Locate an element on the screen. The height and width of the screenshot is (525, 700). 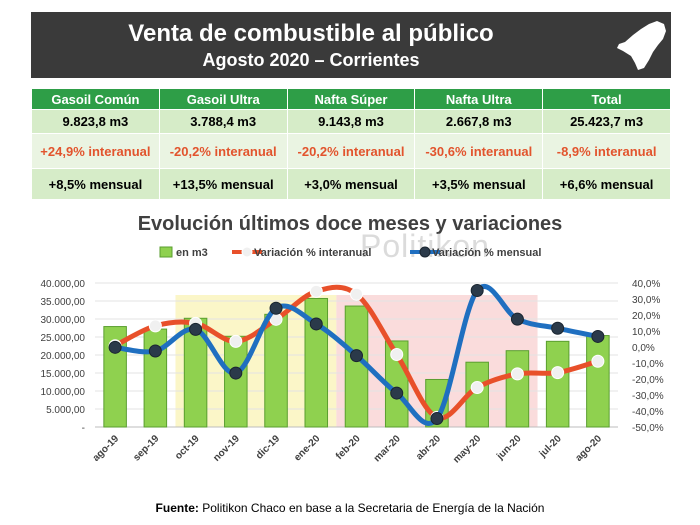
legend-label: Variación % interanual is located at coordinates (312, 253).